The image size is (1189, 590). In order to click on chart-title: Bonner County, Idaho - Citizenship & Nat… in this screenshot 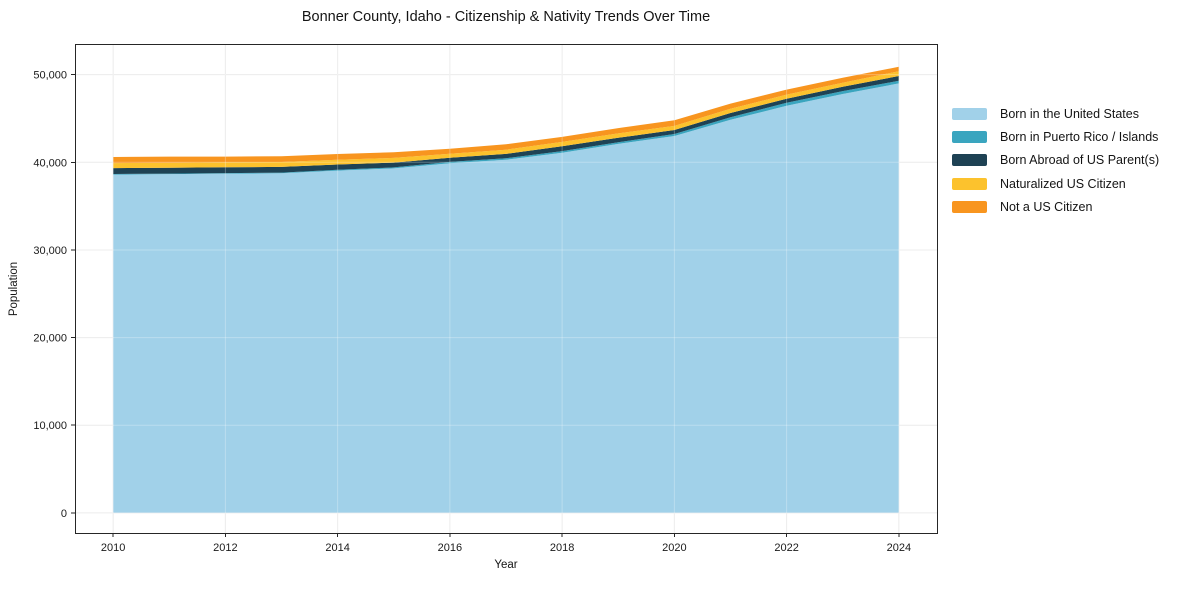, I will do `click(506, 17)`.